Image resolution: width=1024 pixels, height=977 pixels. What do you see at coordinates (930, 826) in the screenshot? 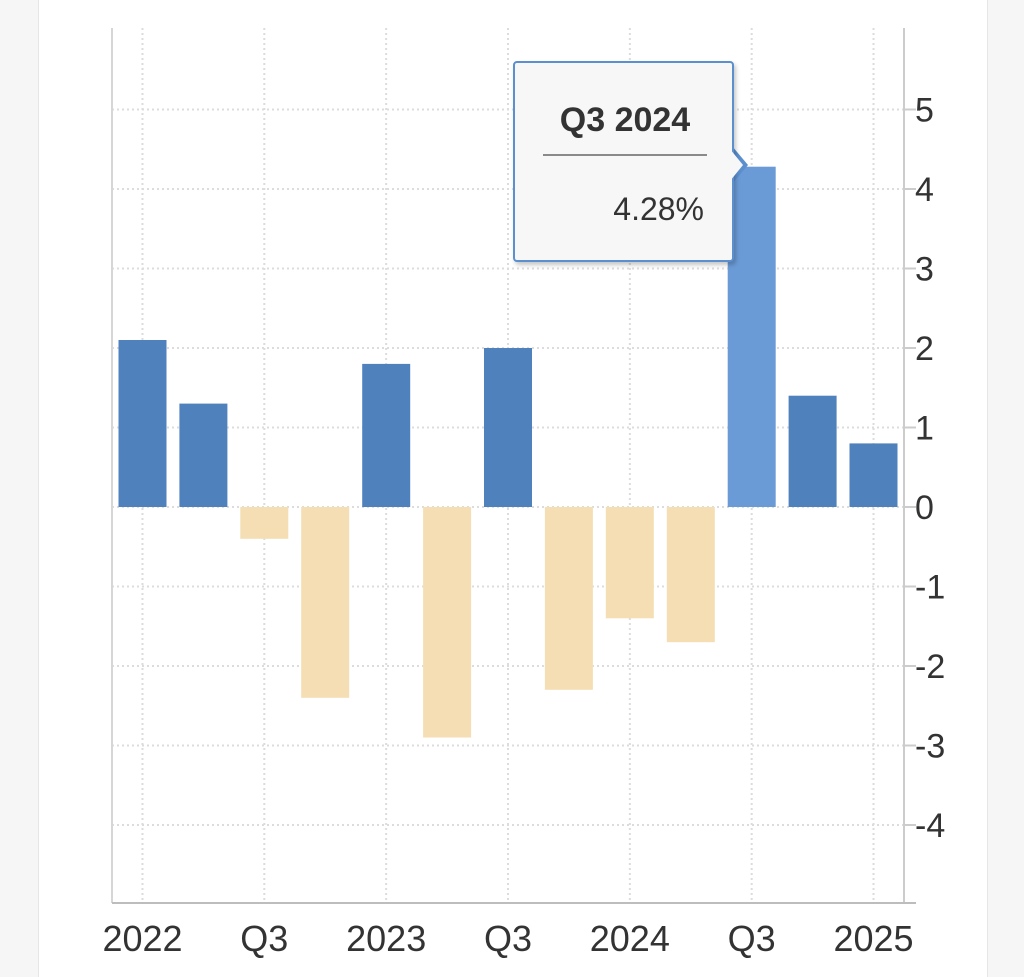
I see `y-tick-label: -4` at bounding box center [930, 826].